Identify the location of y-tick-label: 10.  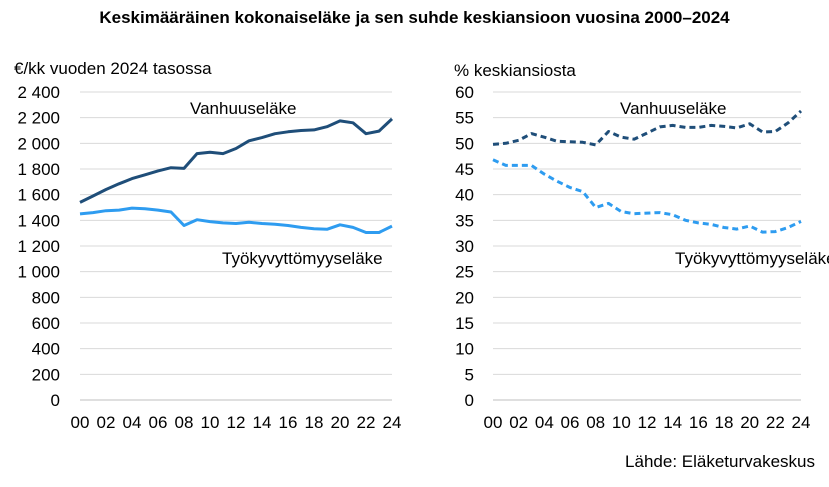
(464, 349).